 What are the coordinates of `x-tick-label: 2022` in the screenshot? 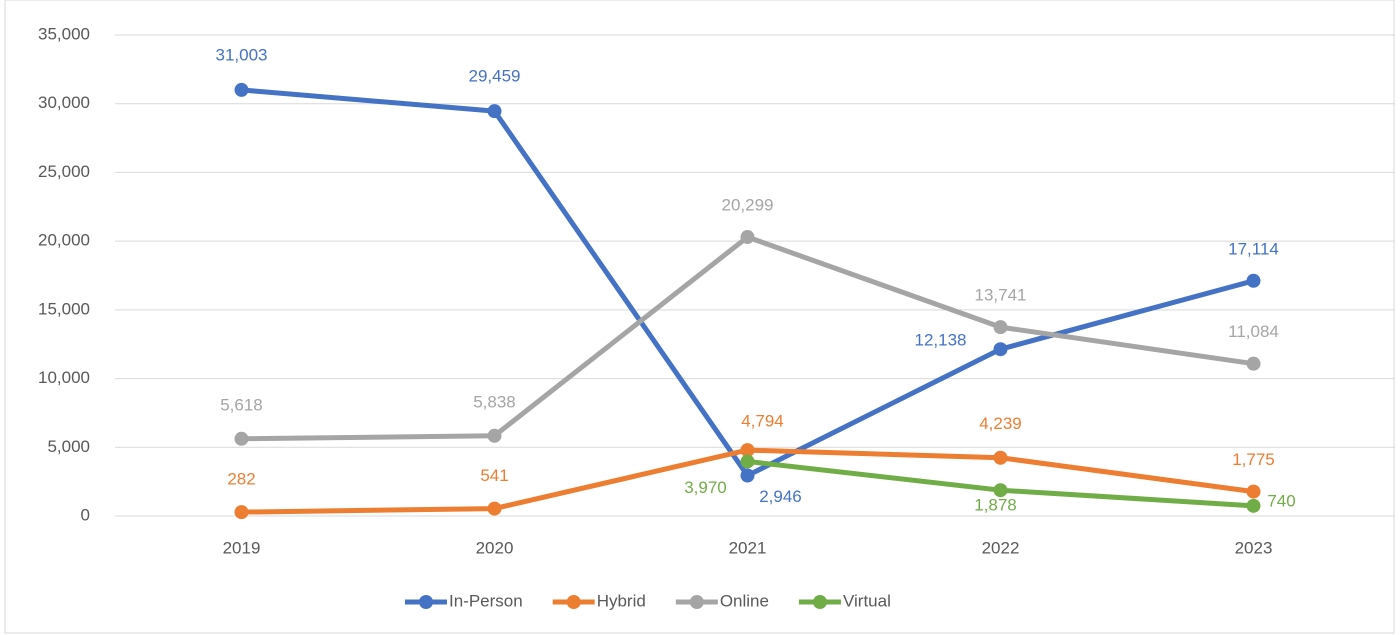 It's located at (1001, 547).